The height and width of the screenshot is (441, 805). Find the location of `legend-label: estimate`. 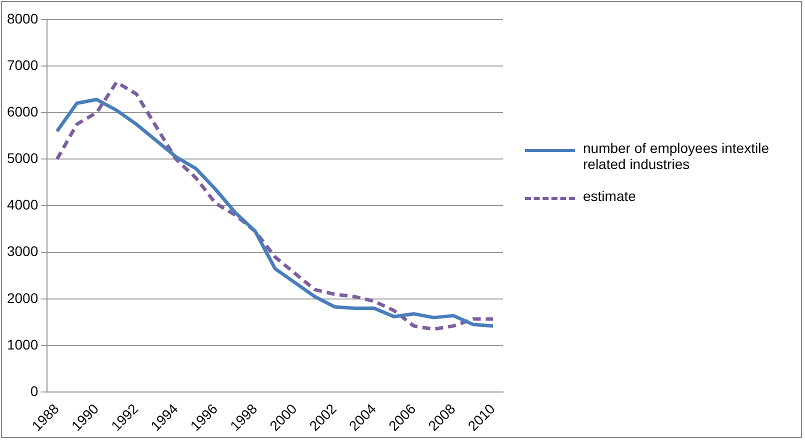

legend-label: estimate is located at coordinates (609, 196).